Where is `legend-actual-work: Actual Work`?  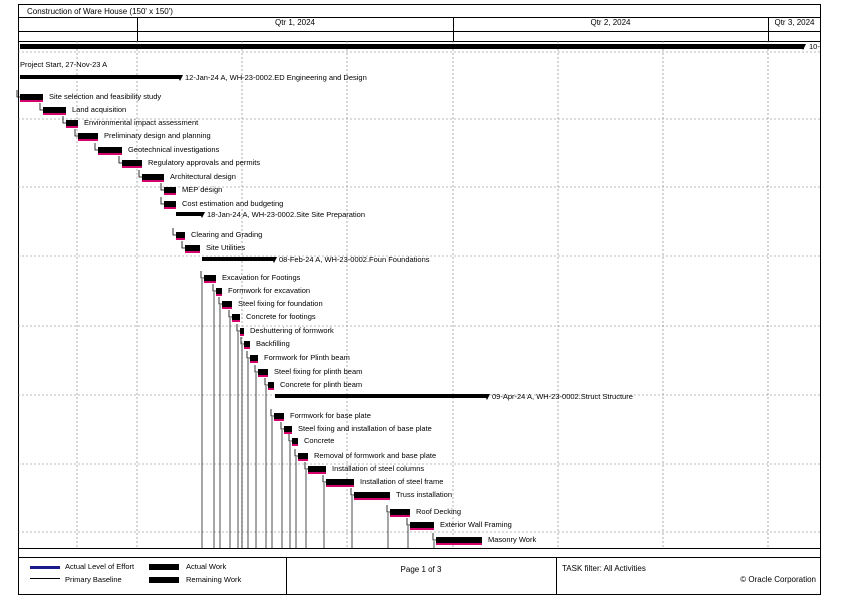
legend-actual-work: Actual Work is located at coordinates (206, 566).